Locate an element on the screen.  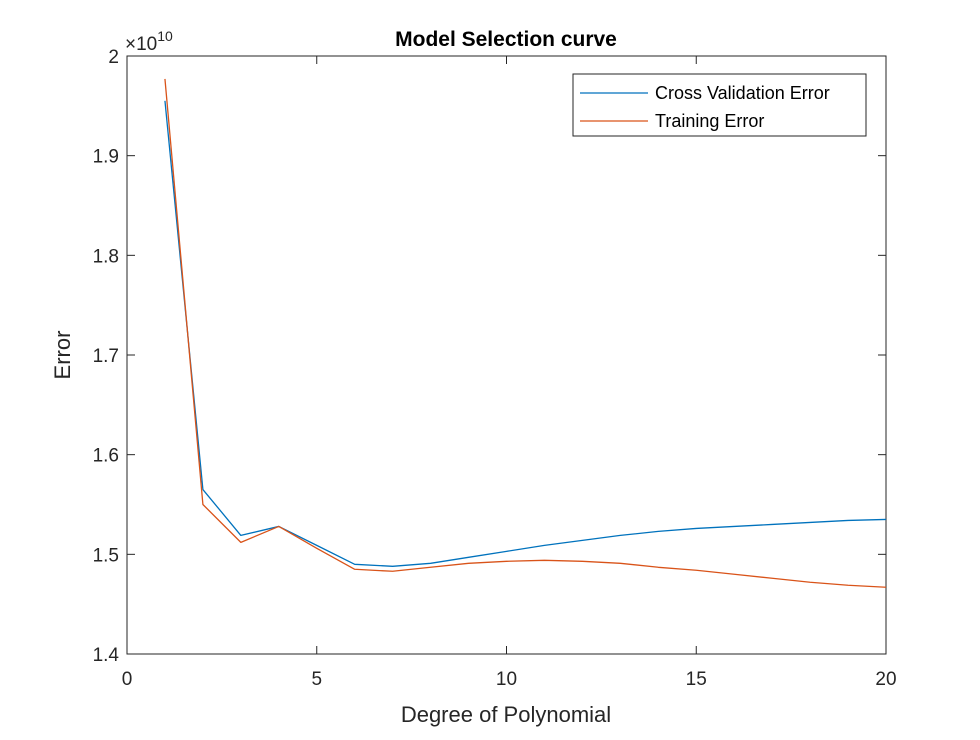
x-tick-label: 15 is located at coordinates (696, 679).